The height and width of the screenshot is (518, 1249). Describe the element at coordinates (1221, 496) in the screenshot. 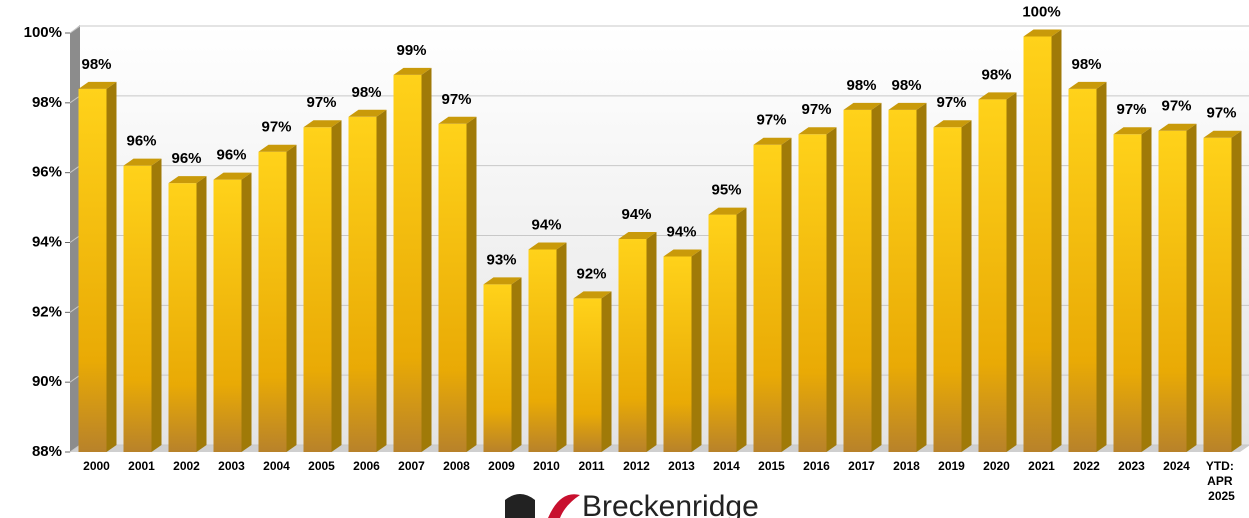

I see `x-tick-label-line: 2025` at that location.